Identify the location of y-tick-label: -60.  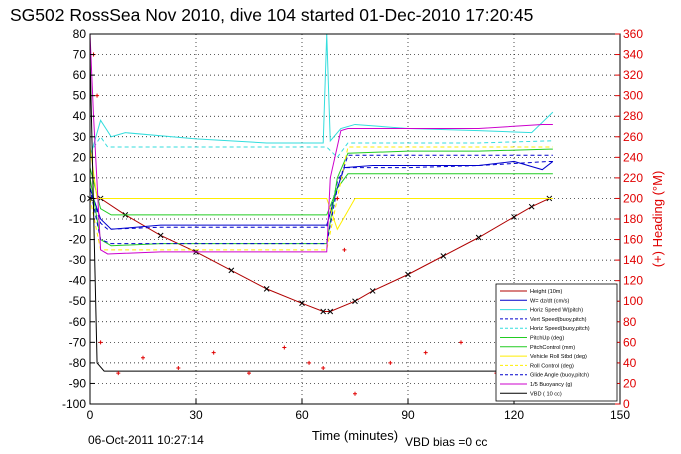
(78, 322).